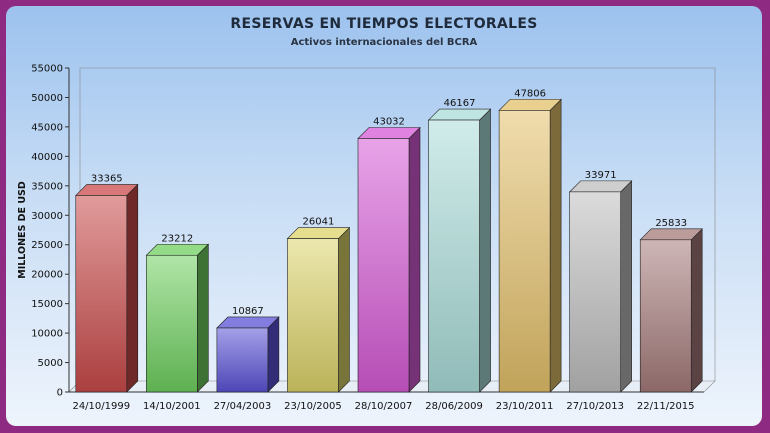  Describe the element at coordinates (389, 122) in the screenshot. I see `data-label: 43032` at that location.